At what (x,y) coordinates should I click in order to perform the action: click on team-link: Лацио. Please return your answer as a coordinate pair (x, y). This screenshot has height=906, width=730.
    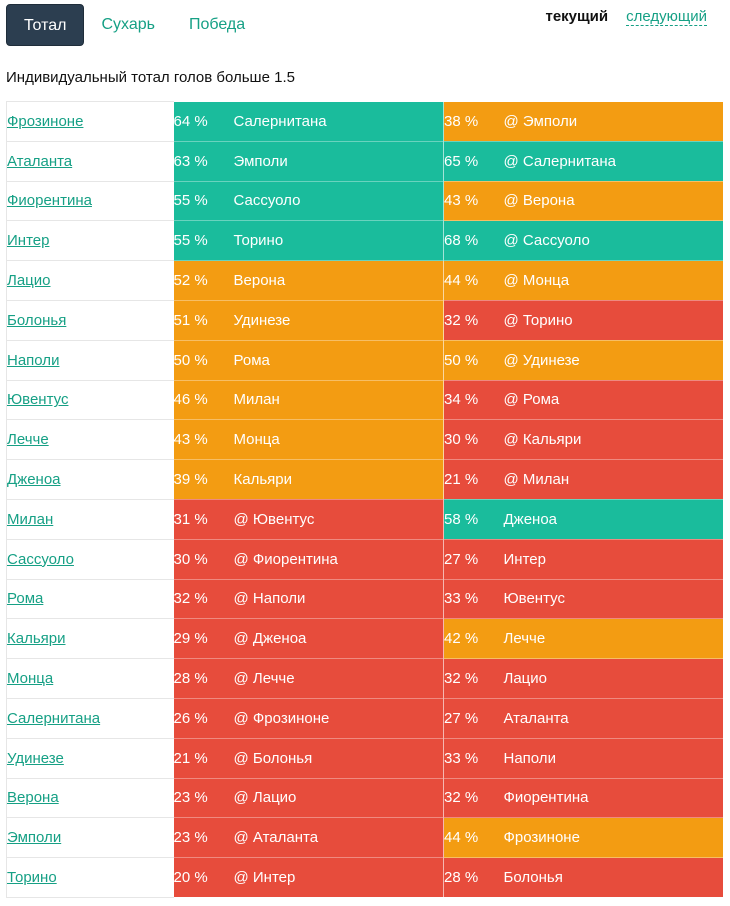
    Looking at the image, I should click on (29, 281).